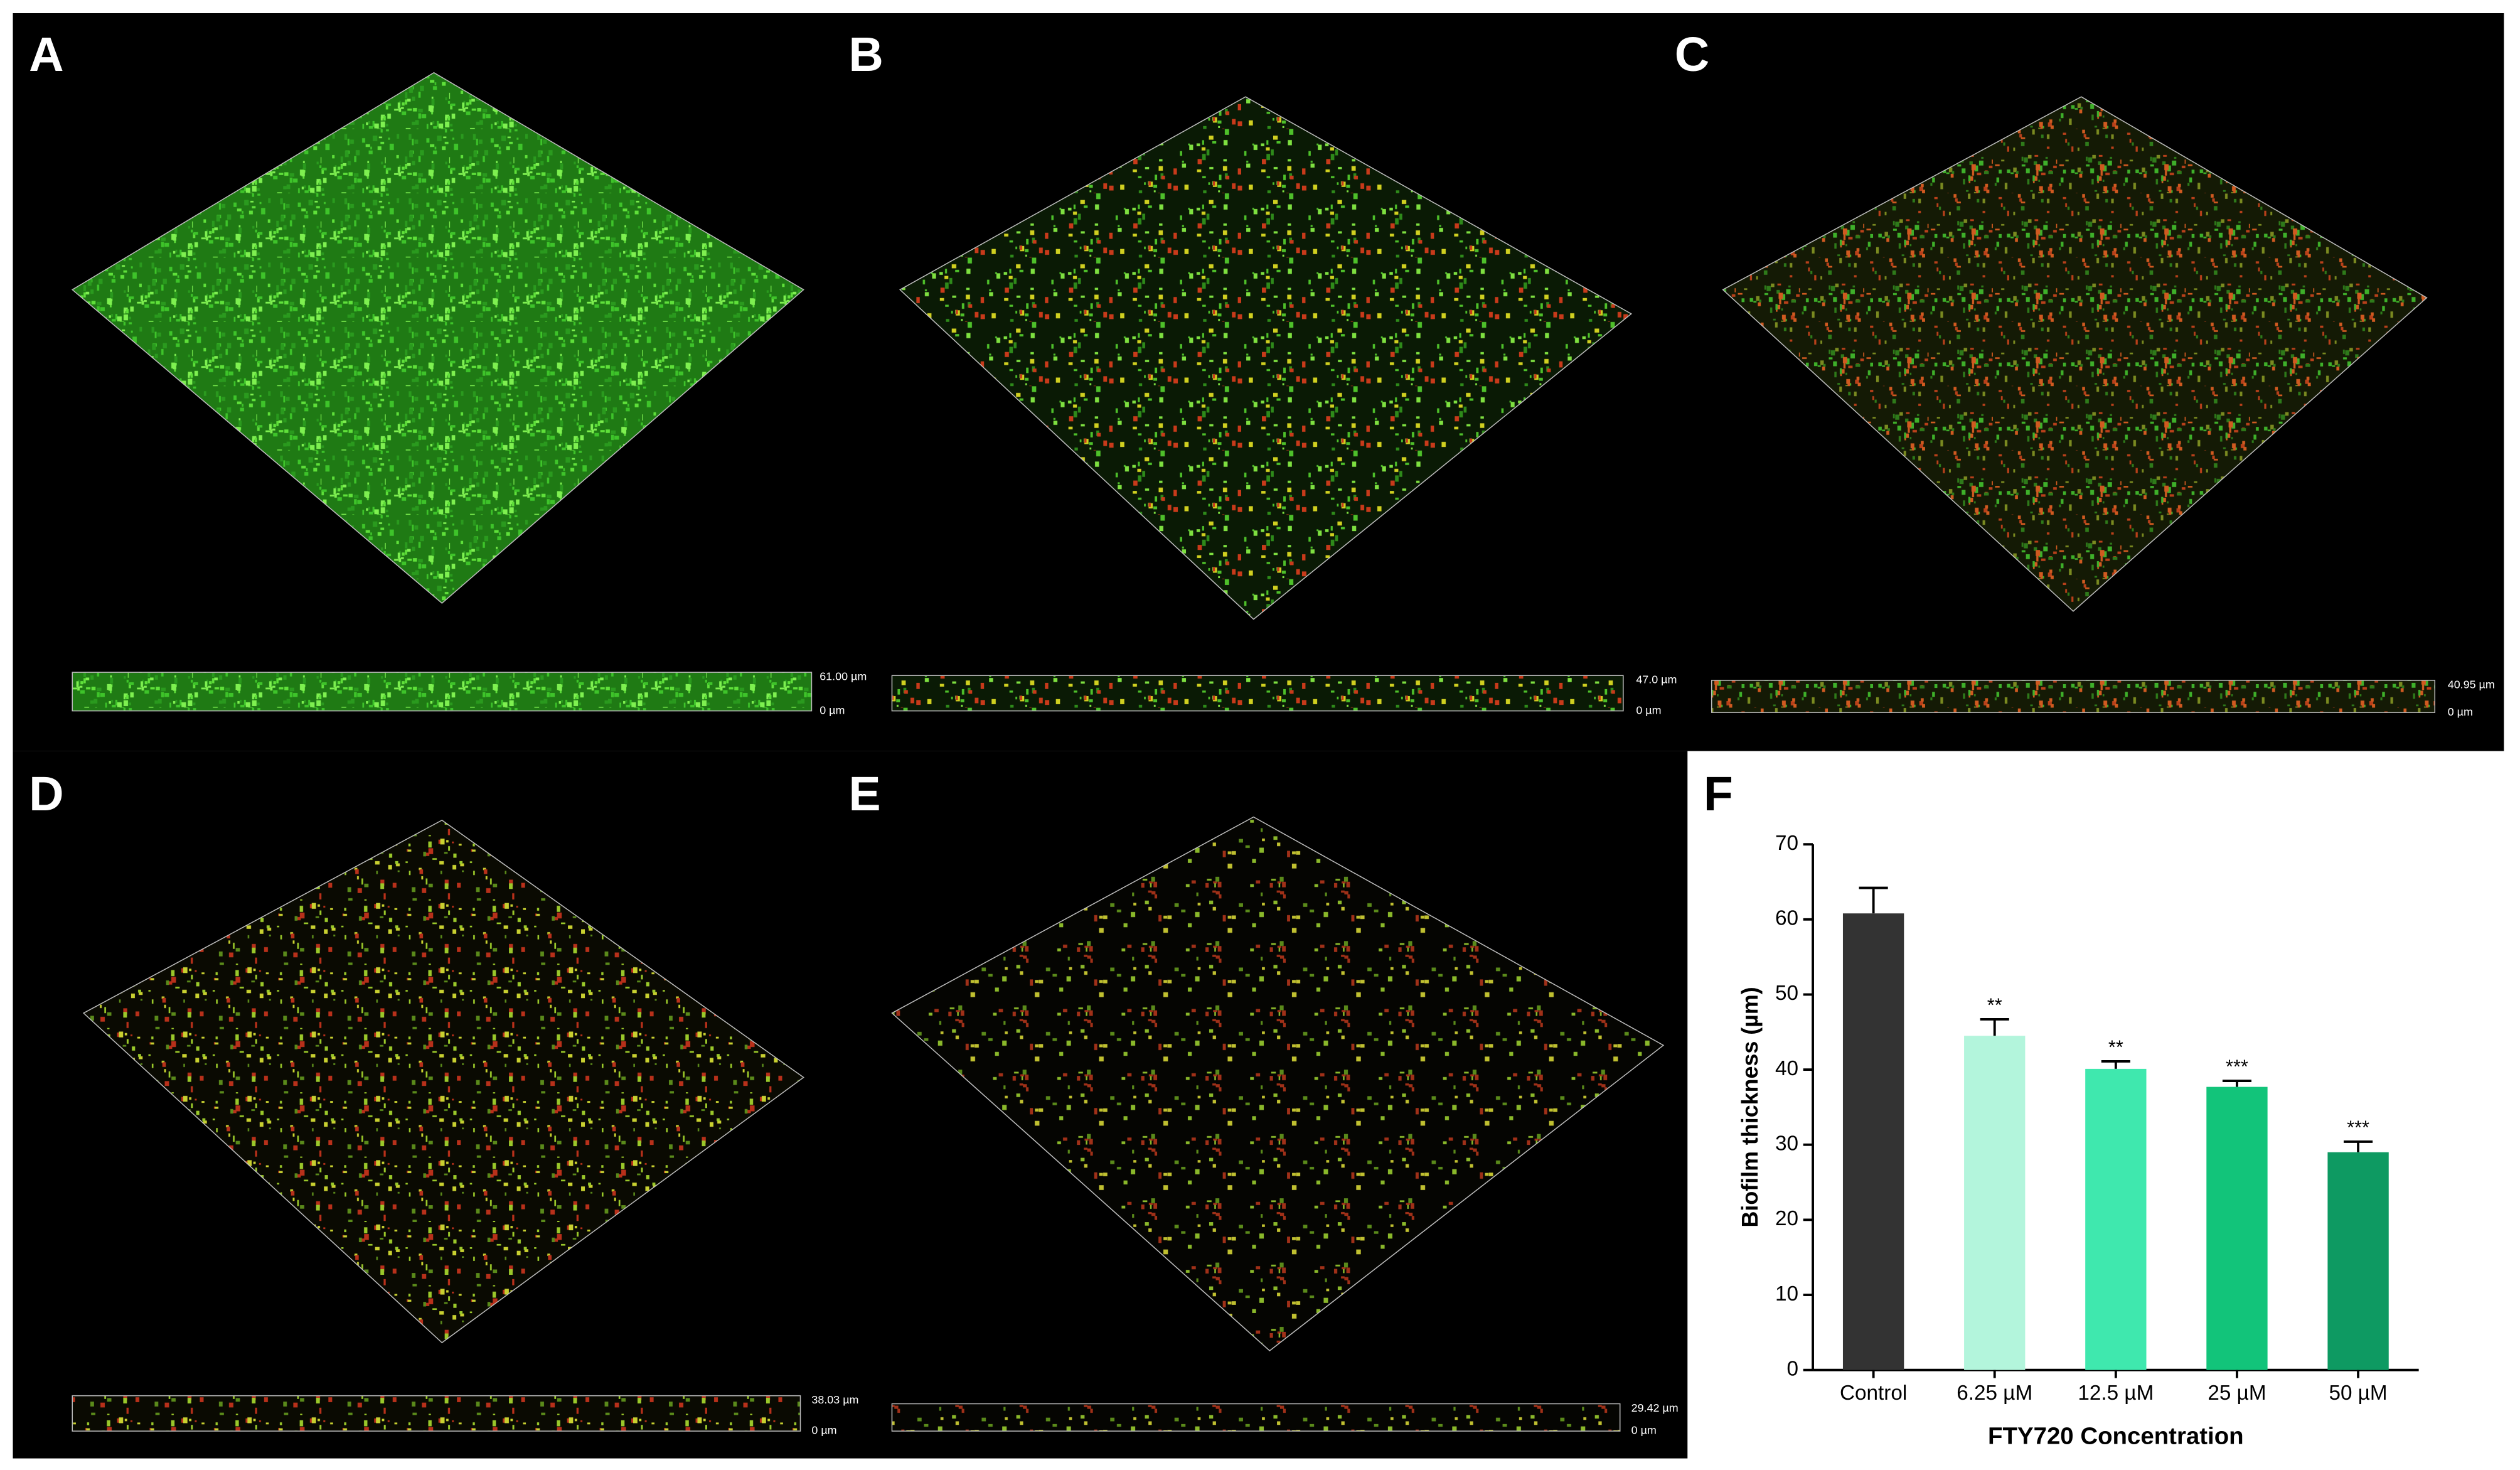 The width and height of the screenshot is (2520, 1470). Describe the element at coordinates (1786, 919) in the screenshot. I see `y-tick-label: 60` at that location.